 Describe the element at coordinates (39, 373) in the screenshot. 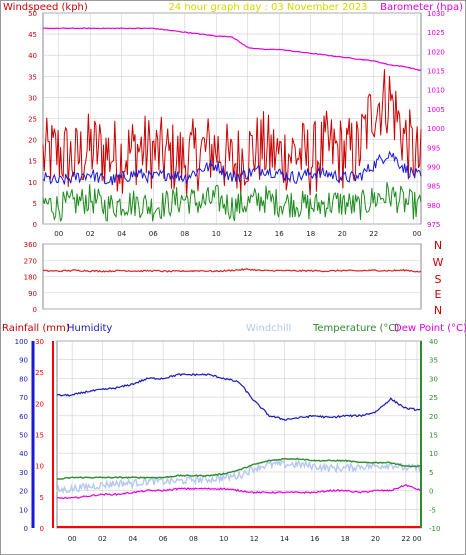

I see `rain-y-tick-label: 25` at that location.